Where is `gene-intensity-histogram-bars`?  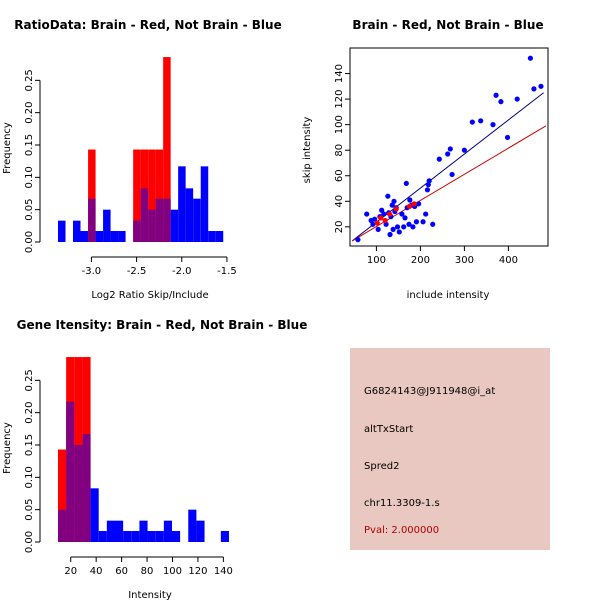
gene-intensity-histogram-bars is located at coordinates (143, 449).